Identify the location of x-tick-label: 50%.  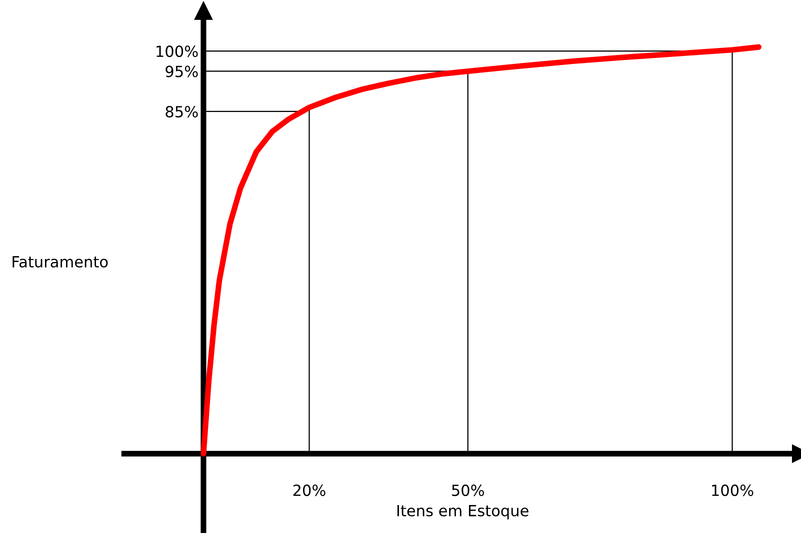
(468, 490).